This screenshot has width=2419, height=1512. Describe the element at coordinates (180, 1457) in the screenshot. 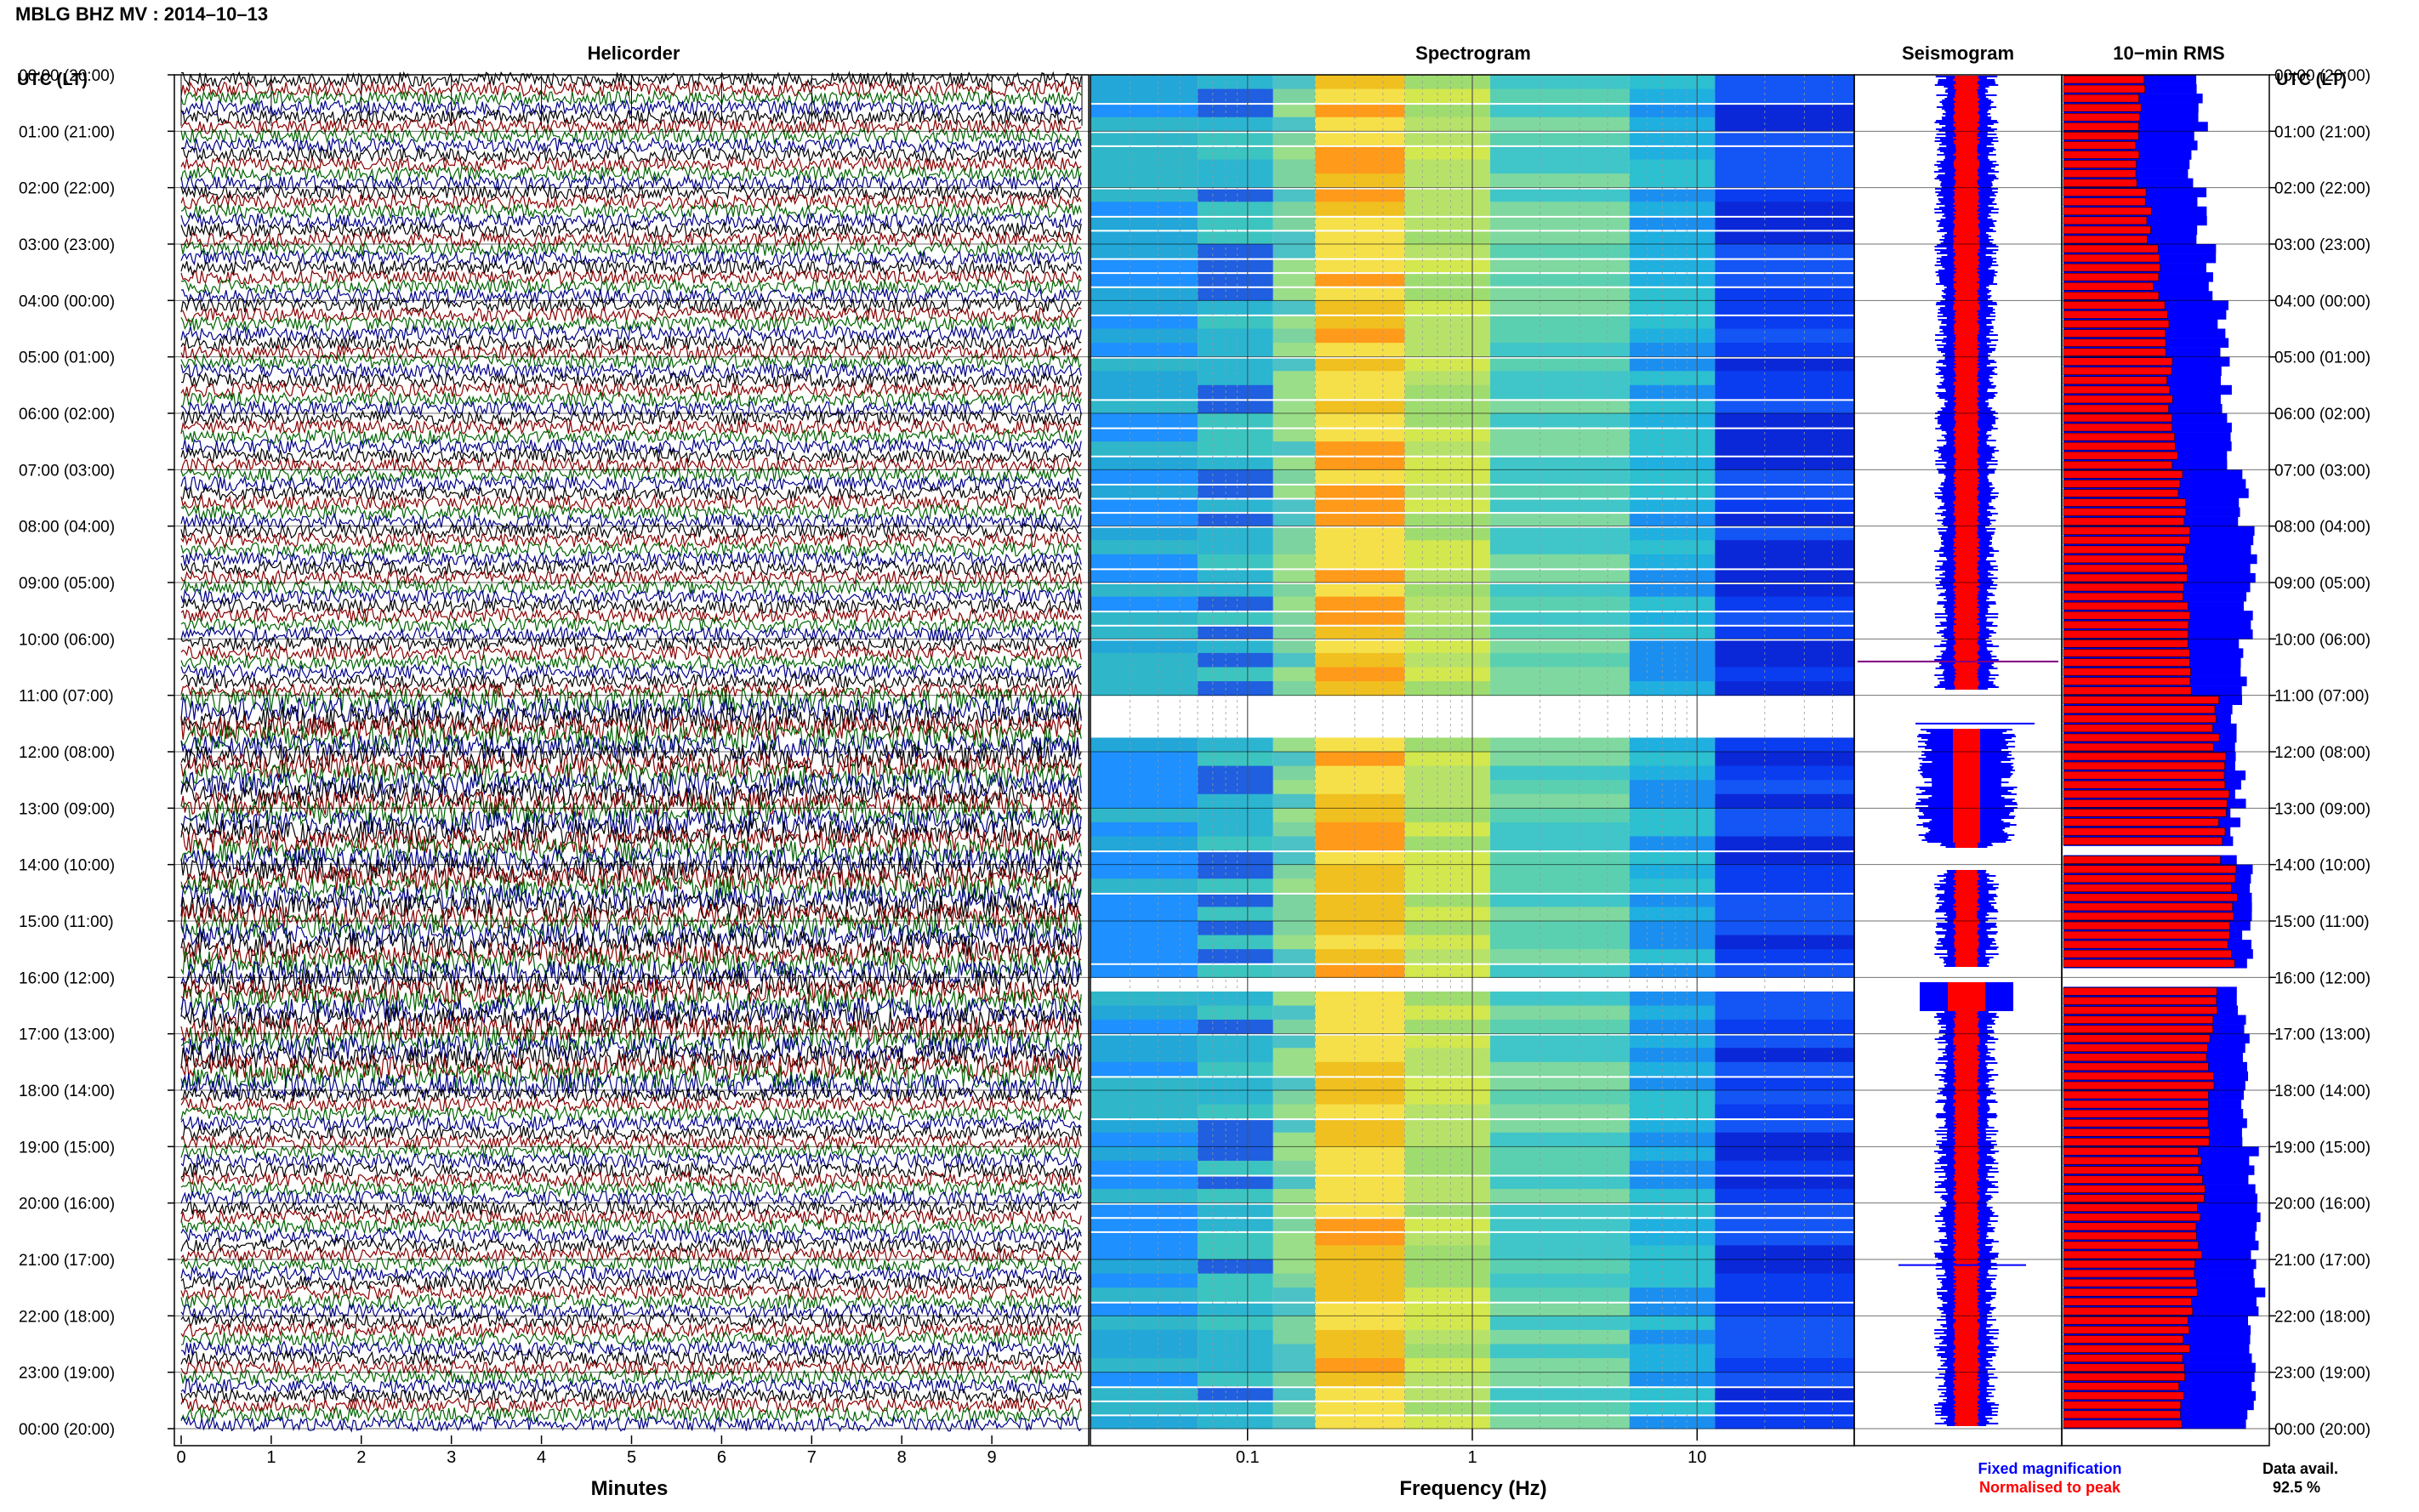

I see `helicorder-x-tick-label: 0` at that location.